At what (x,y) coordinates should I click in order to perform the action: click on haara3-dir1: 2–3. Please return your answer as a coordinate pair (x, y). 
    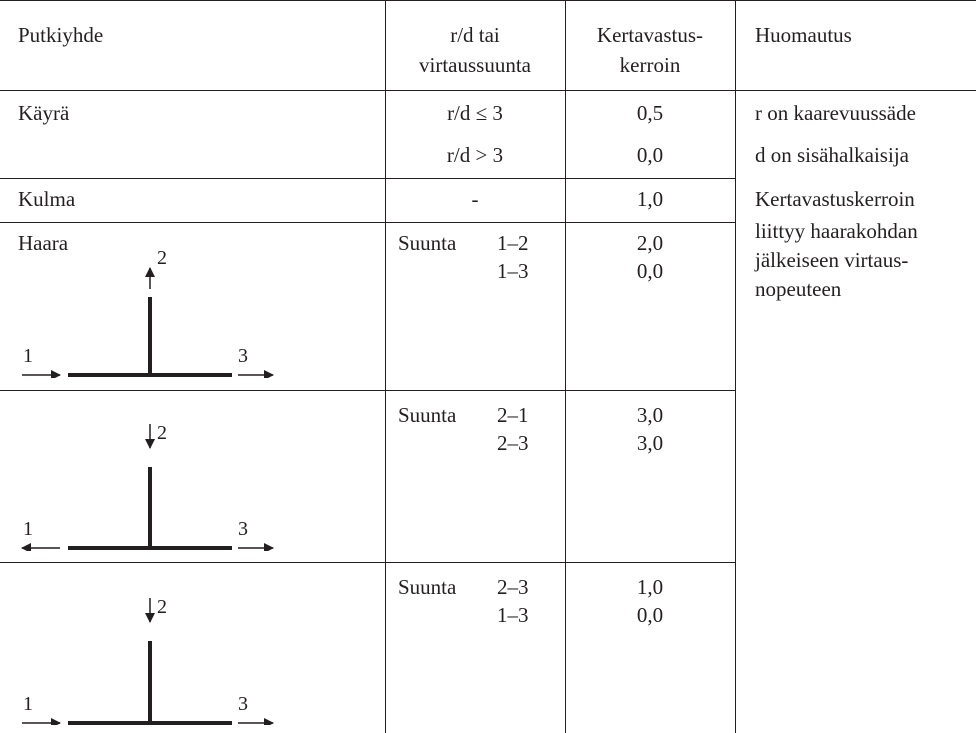
    Looking at the image, I should click on (513, 587).